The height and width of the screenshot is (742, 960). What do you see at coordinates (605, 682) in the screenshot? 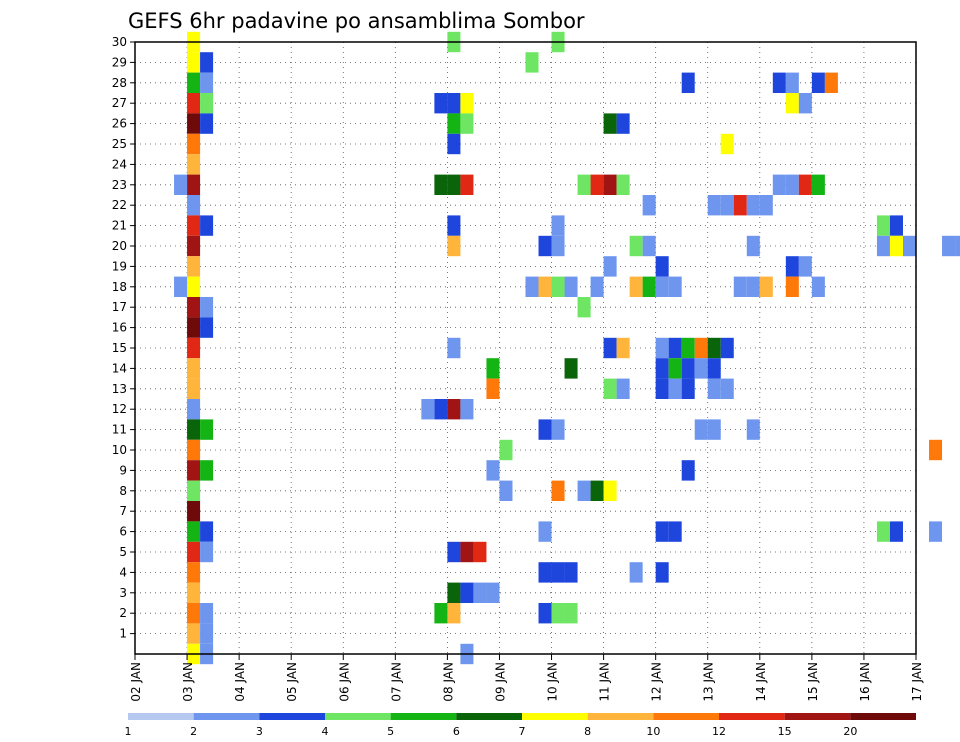
I see `x-tick-label: 11 JAN` at bounding box center [605, 682].